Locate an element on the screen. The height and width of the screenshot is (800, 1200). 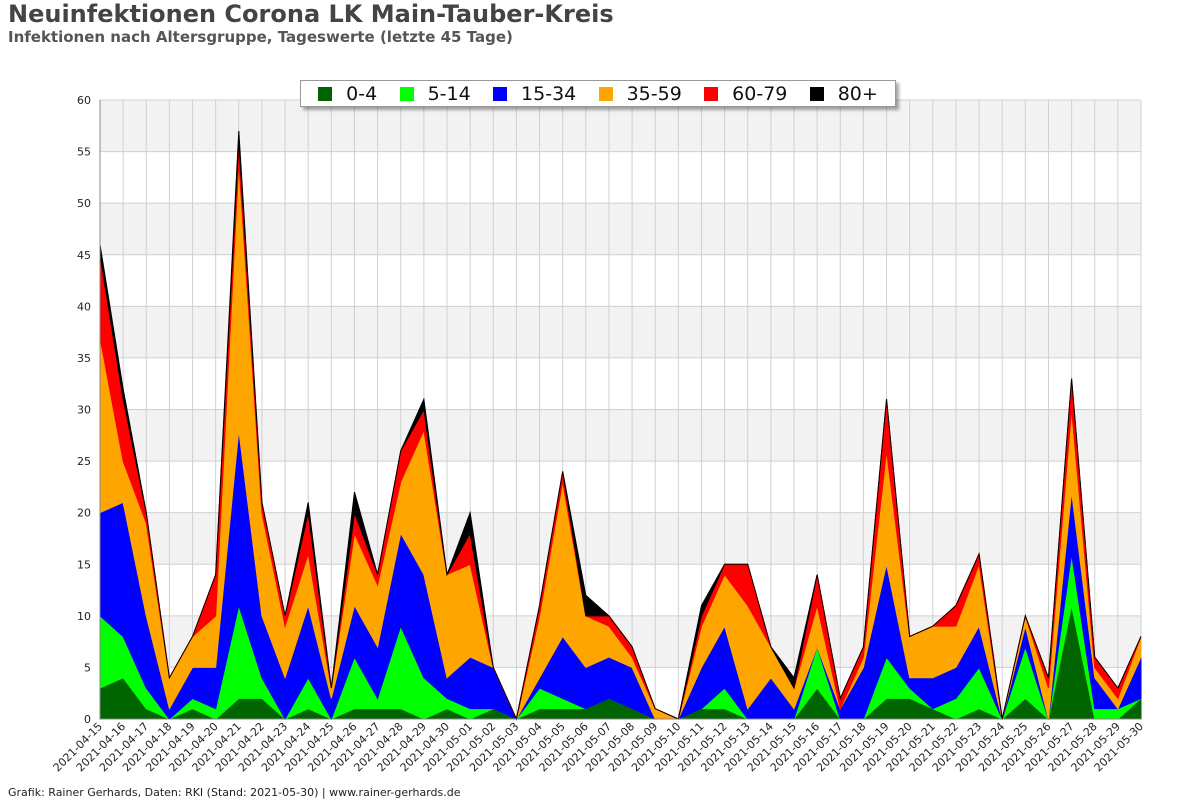
legend-label: 60-79 is located at coordinates (760, 93).